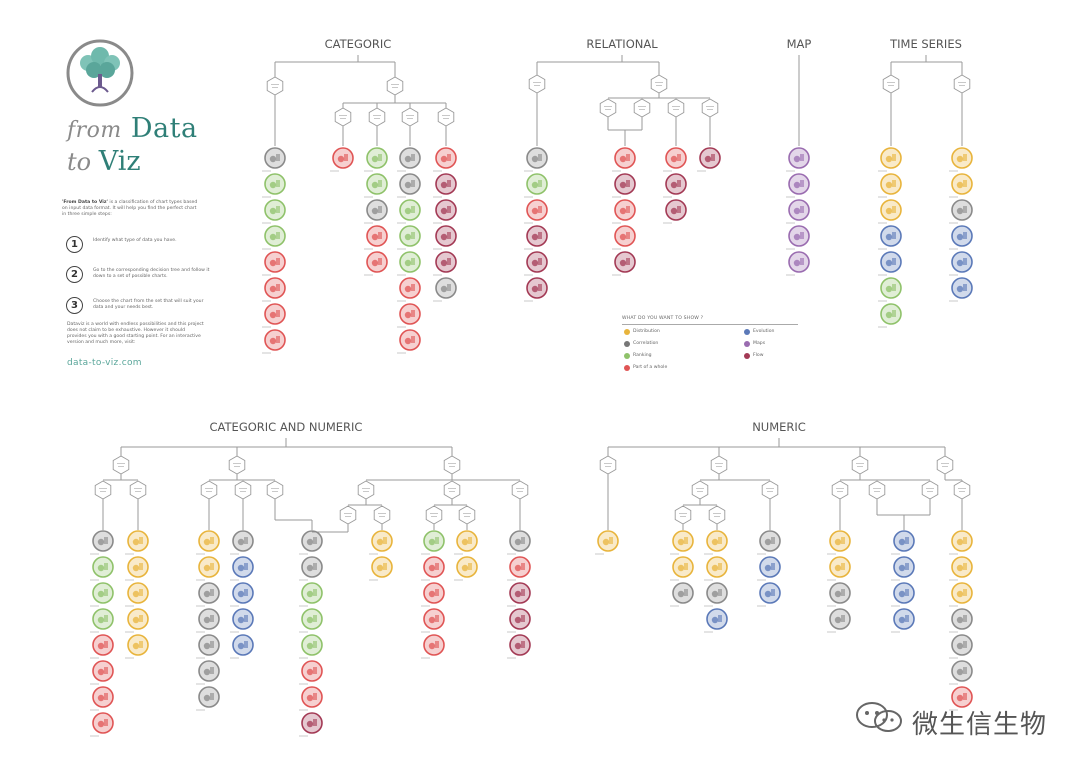 The height and width of the screenshot is (765, 1080). What do you see at coordinates (358, 44) in the screenshot?
I see `section-title-categoric: CATEGORIC` at bounding box center [358, 44].